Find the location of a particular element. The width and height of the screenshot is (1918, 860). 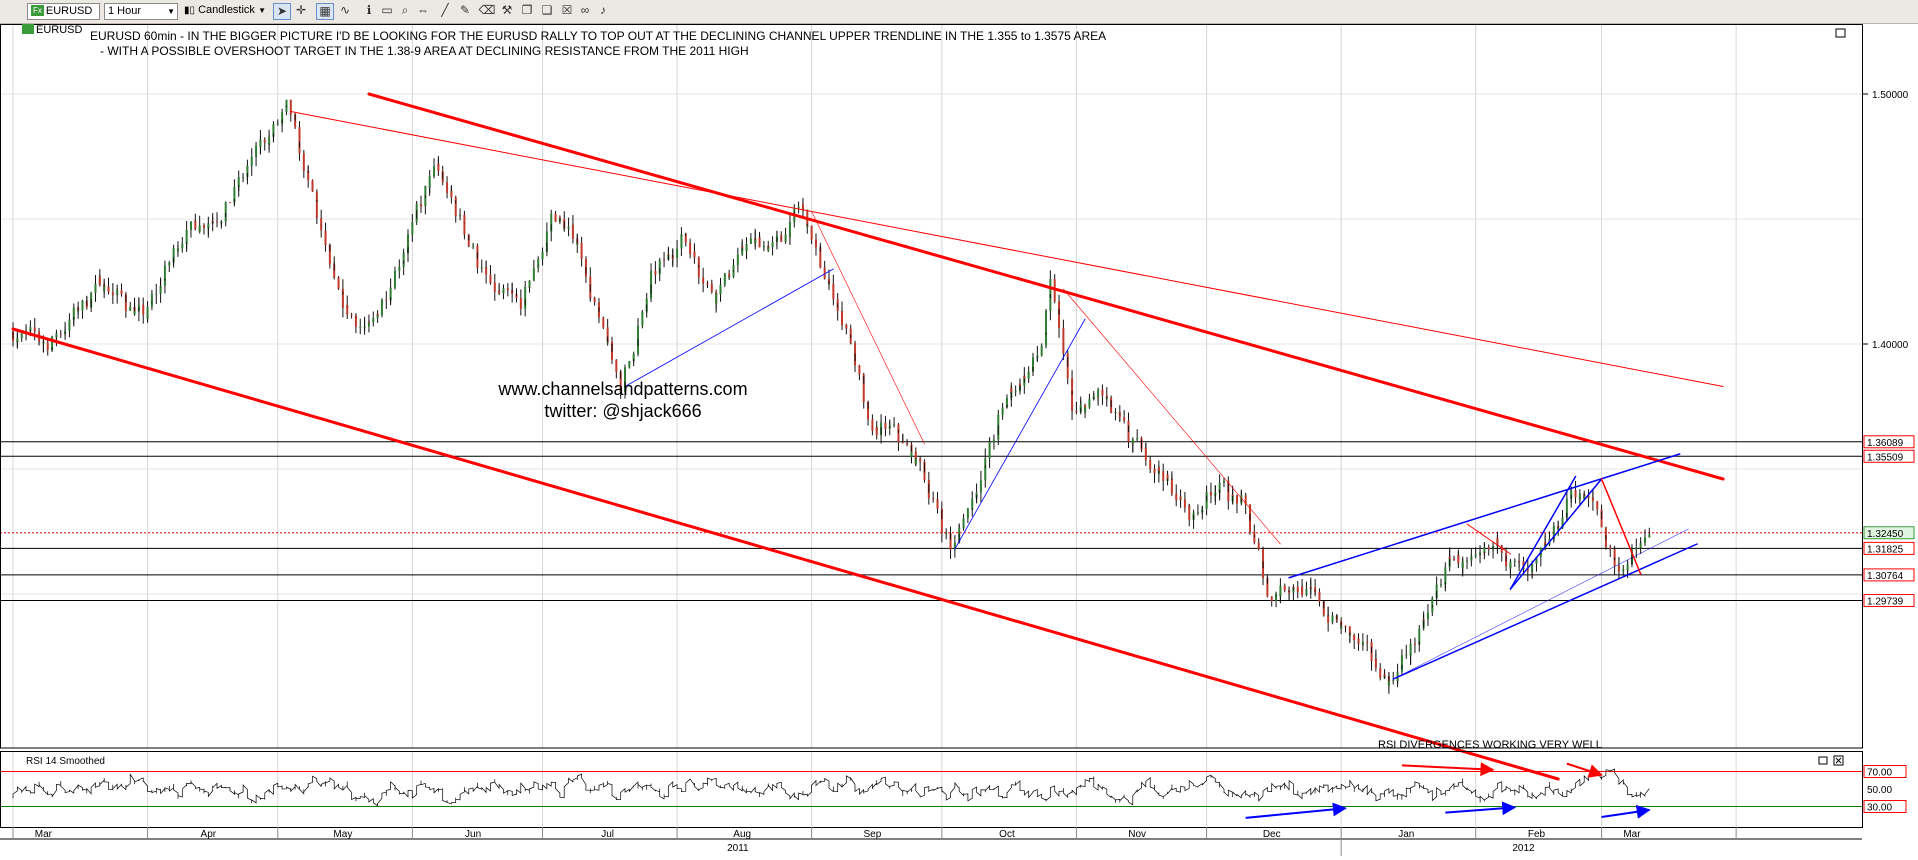

website-watermark: www.channelsandpatterns.com is located at coordinates (622, 389).